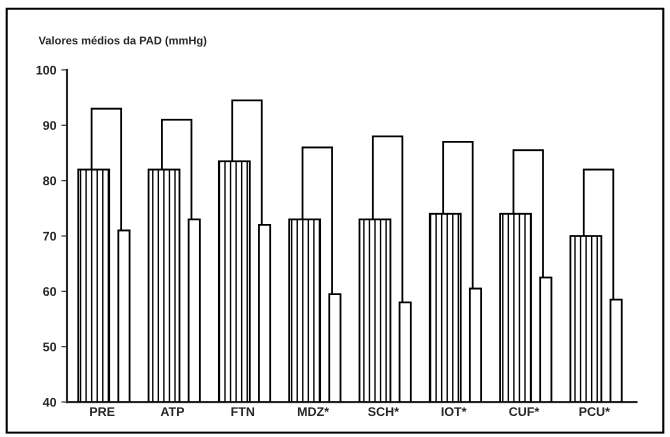  Describe the element at coordinates (122, 41) in the screenshot. I see `y-axis-title: Valores médios da PAD (mmHg)` at that location.